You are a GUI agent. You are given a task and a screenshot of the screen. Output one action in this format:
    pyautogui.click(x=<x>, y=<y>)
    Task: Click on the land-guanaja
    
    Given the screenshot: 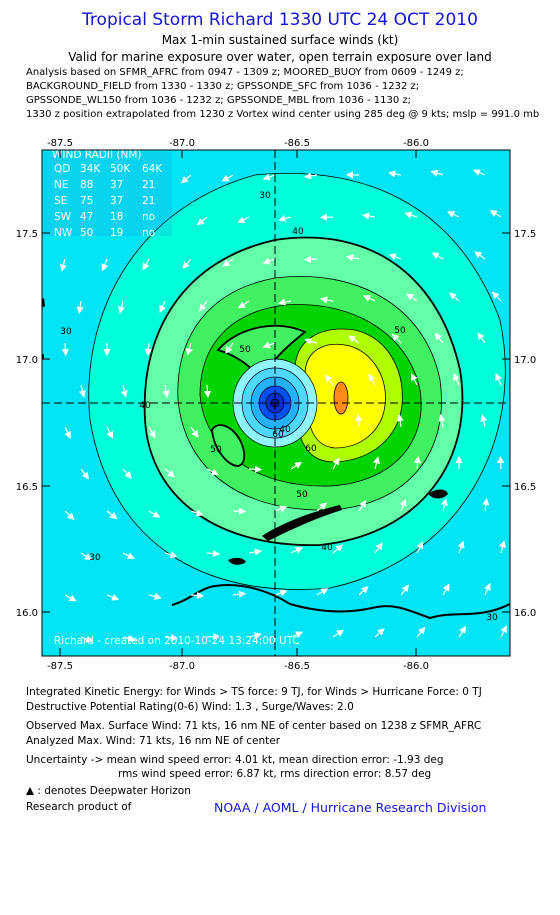 What is the action you would take?
    pyautogui.click(x=438, y=494)
    